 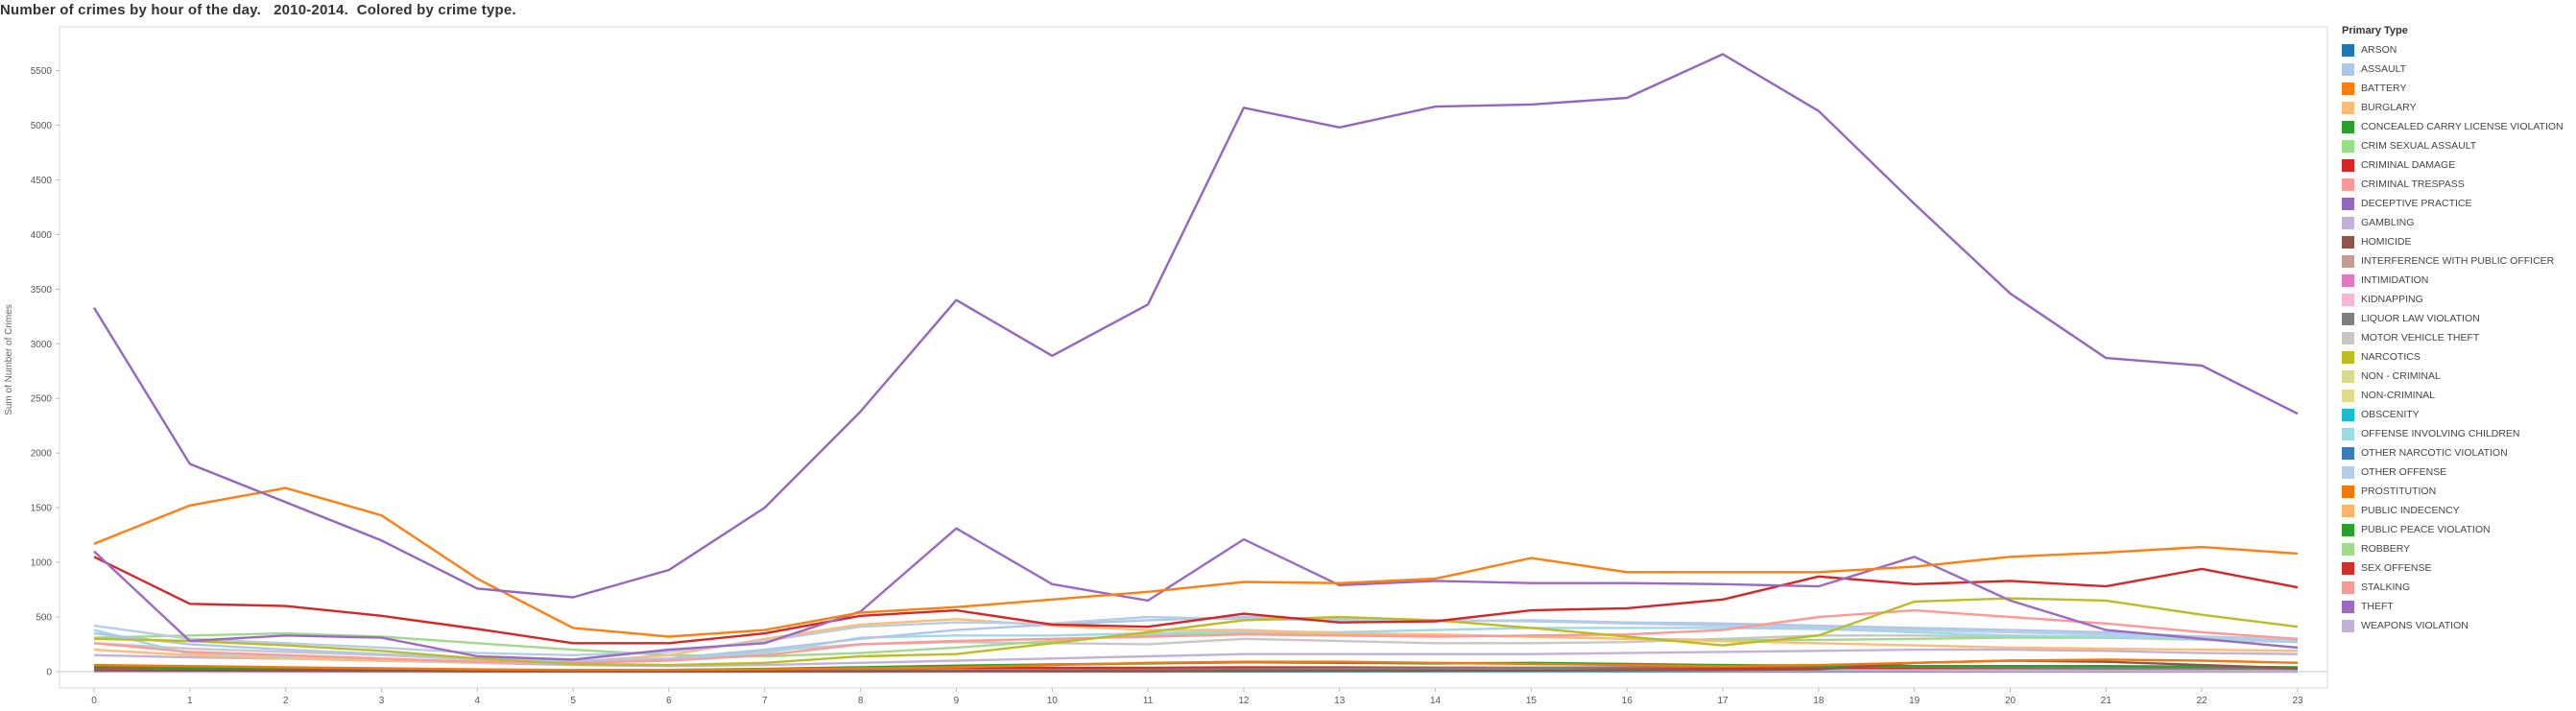 What do you see at coordinates (44, 617) in the screenshot?
I see `y-tick-label: 500` at bounding box center [44, 617].